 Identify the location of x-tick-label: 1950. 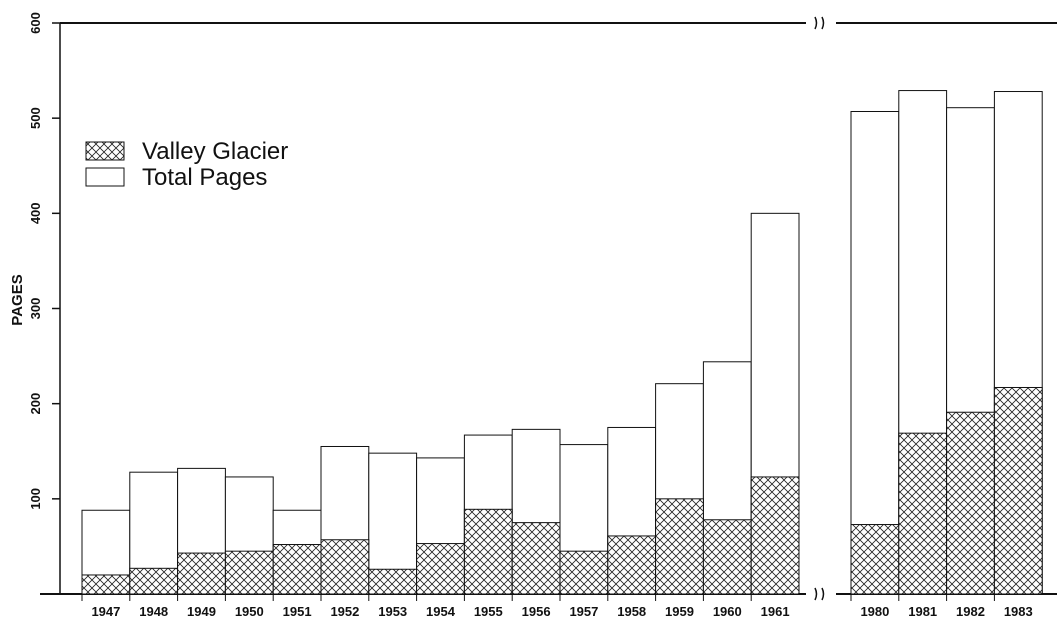
(249, 611).